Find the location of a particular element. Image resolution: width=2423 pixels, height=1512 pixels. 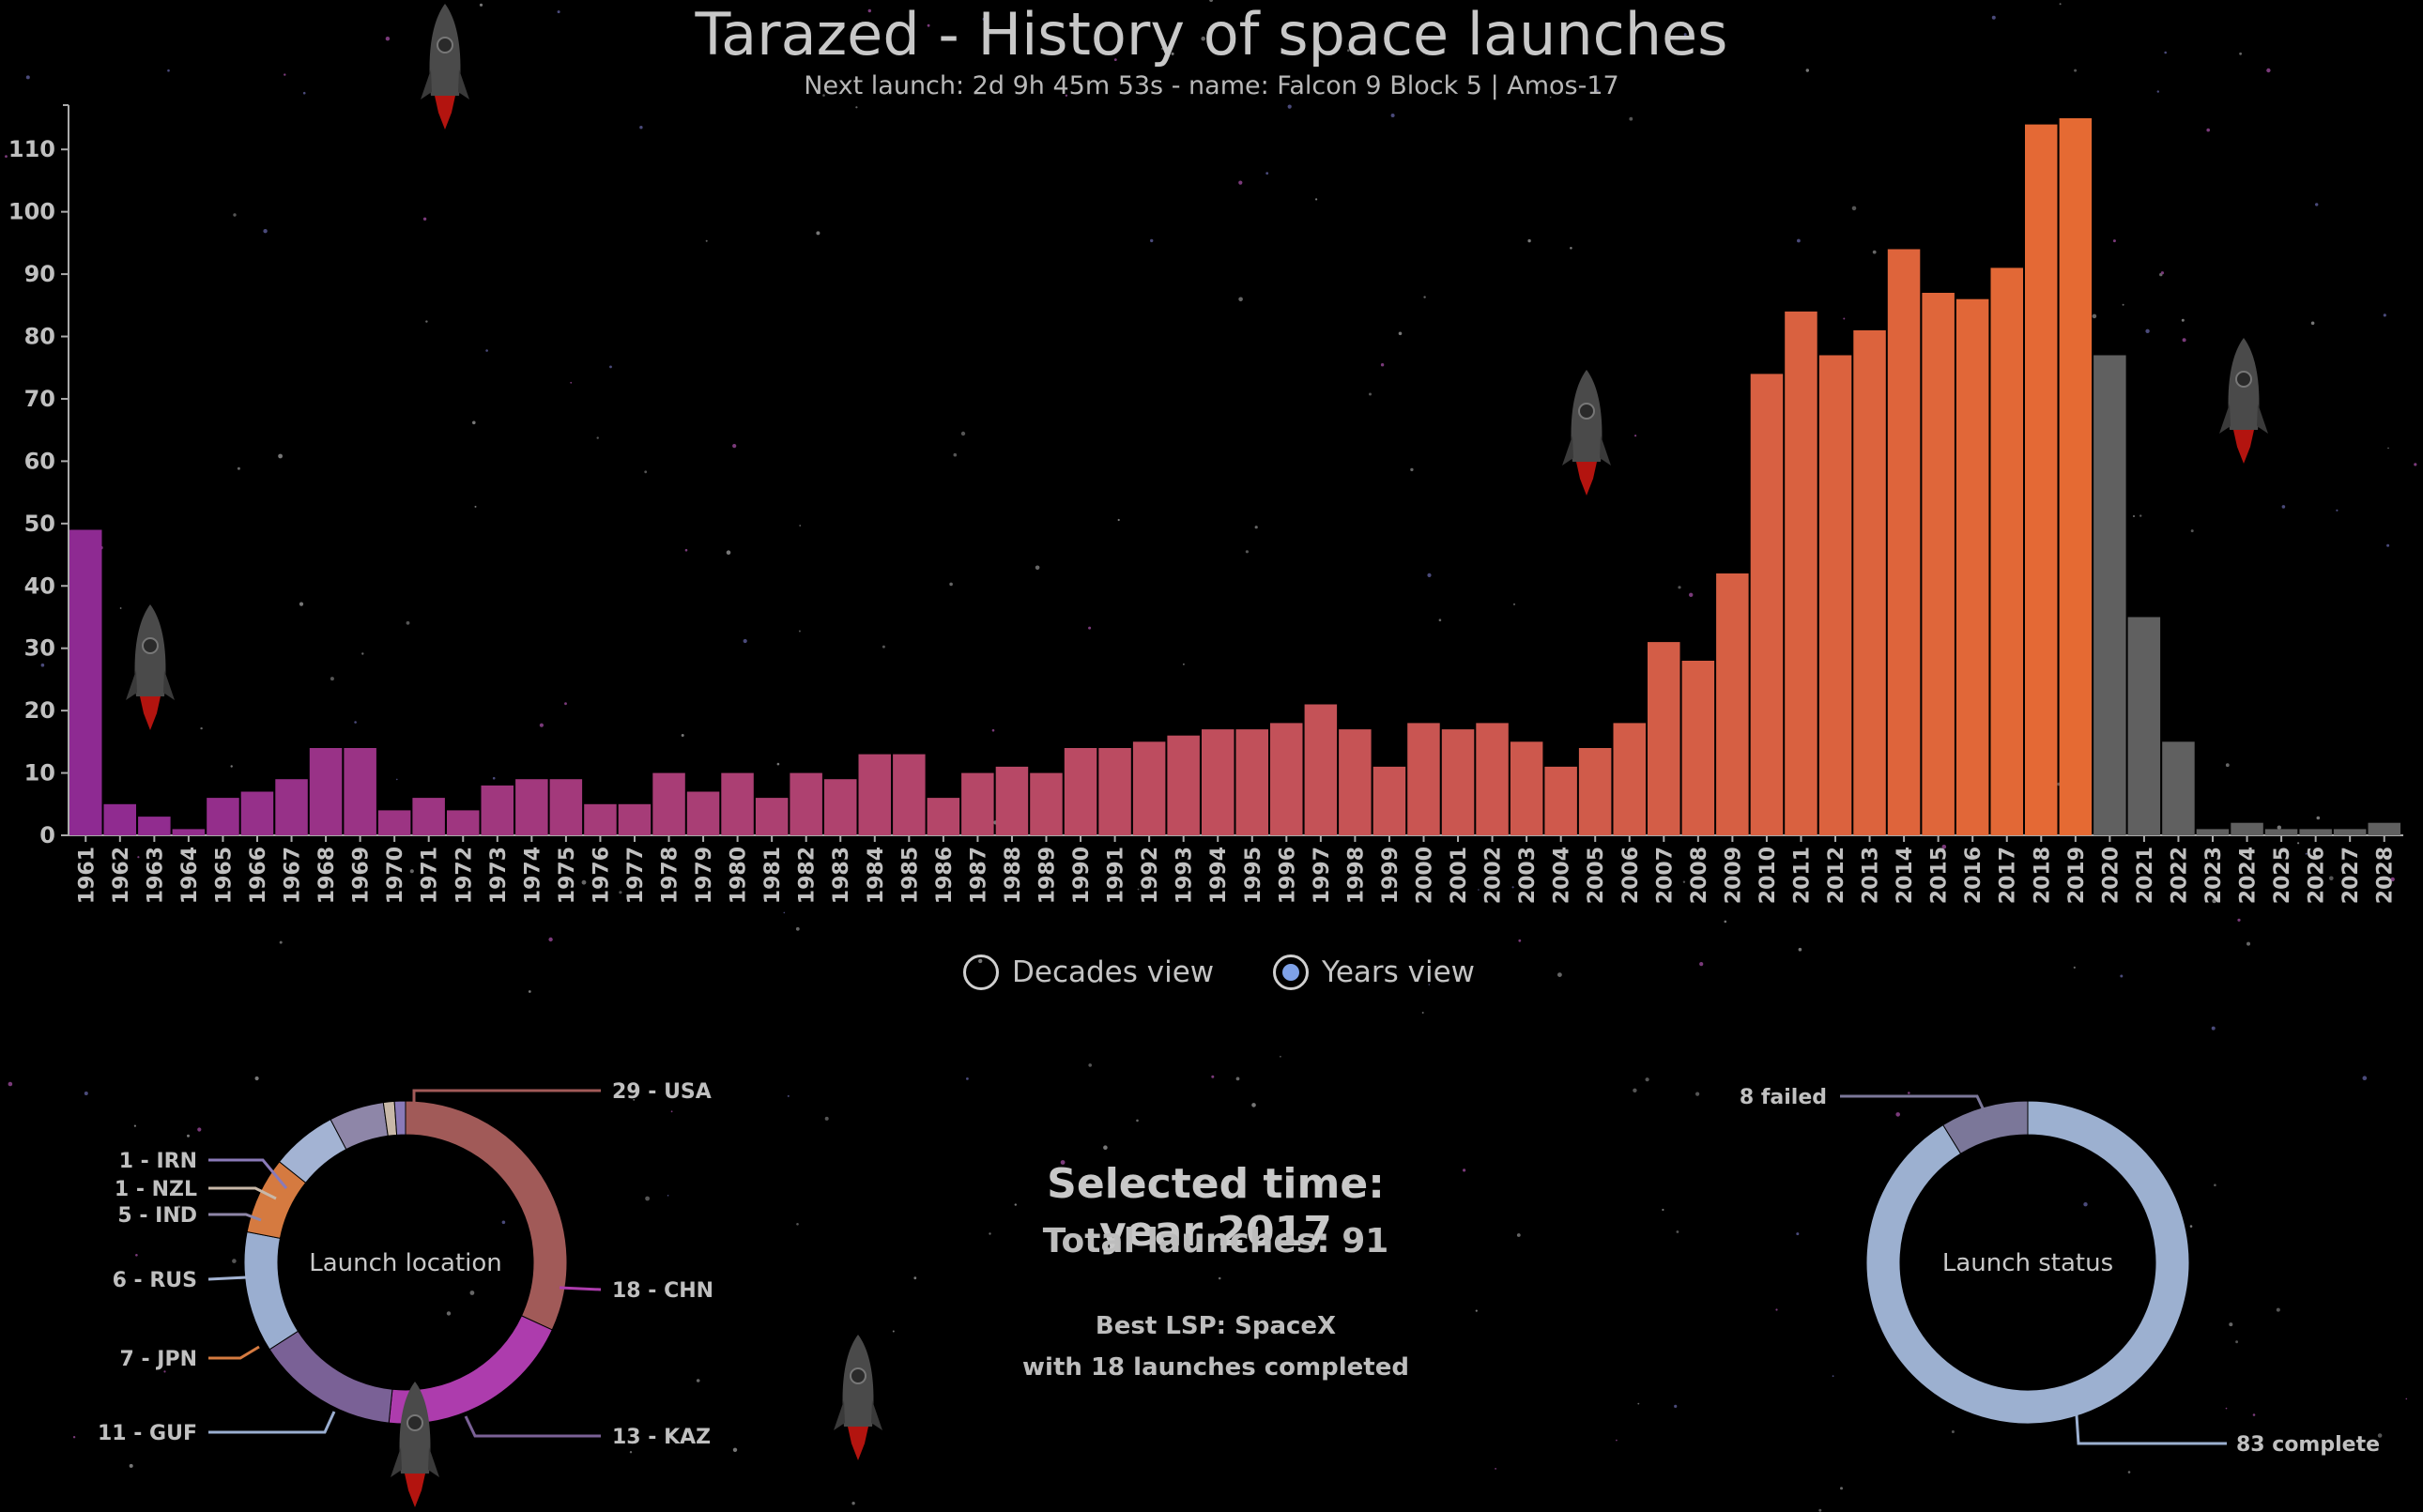

x-tick-label: 2004 is located at coordinates (1562, 875).